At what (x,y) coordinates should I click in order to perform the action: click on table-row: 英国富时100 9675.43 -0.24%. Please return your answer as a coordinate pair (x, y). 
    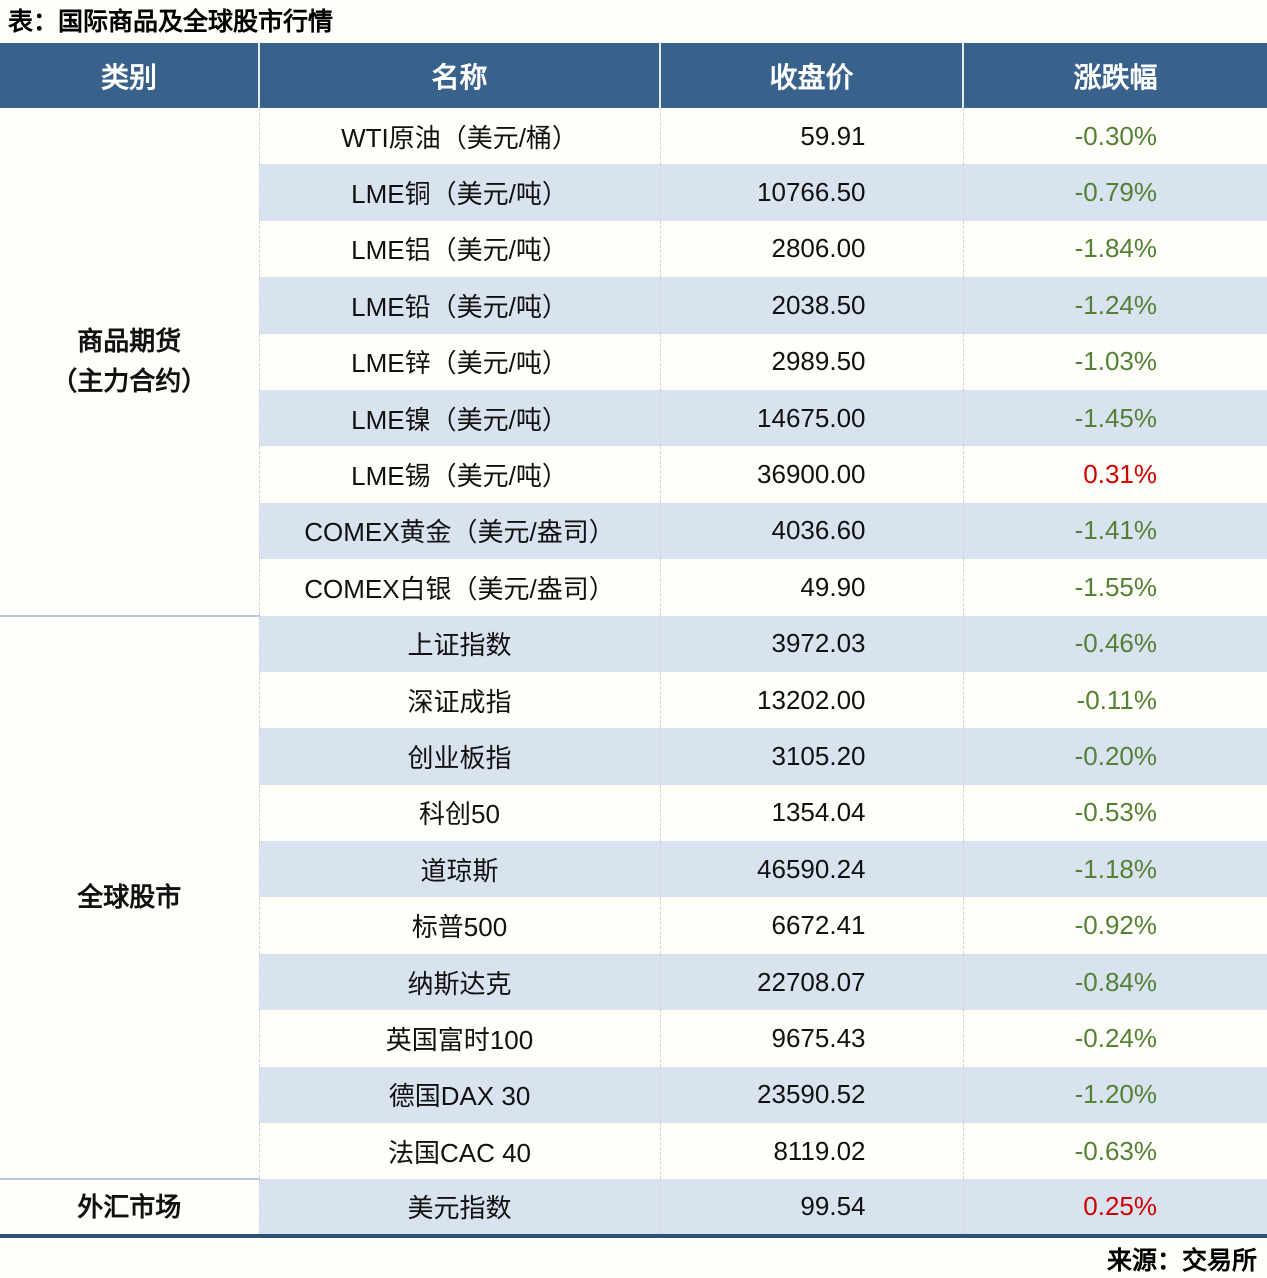
    Looking at the image, I should click on (633, 1038).